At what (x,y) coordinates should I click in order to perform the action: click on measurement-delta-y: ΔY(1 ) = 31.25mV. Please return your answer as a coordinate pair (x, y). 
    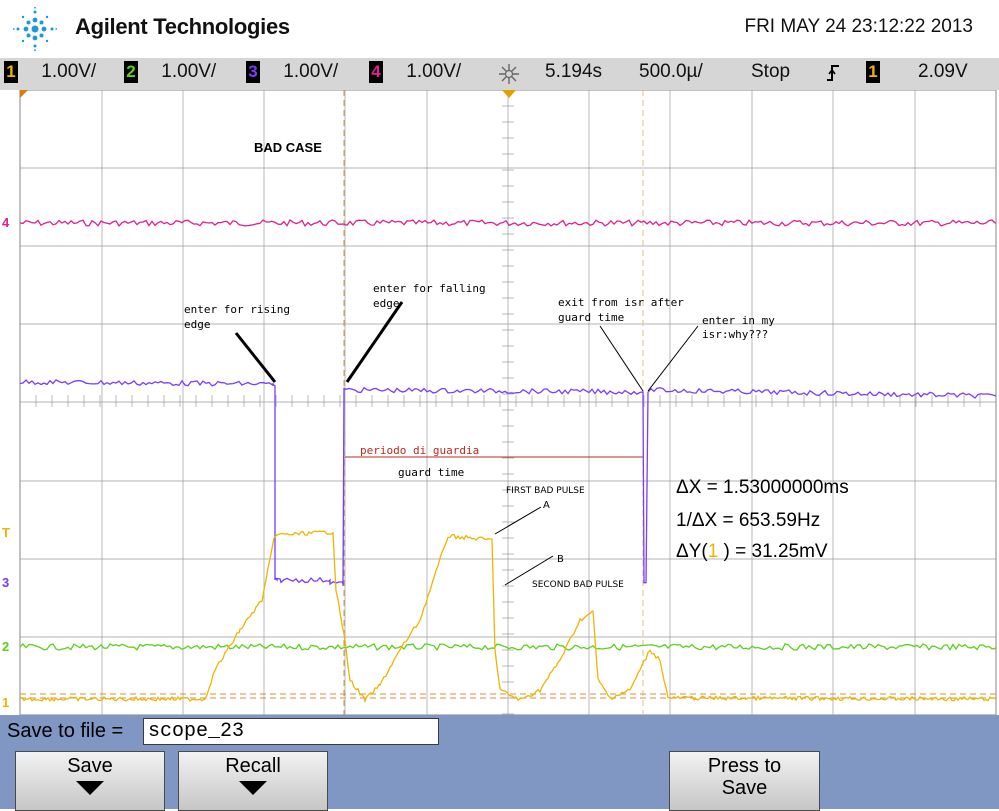
    Looking at the image, I should click on (752, 551).